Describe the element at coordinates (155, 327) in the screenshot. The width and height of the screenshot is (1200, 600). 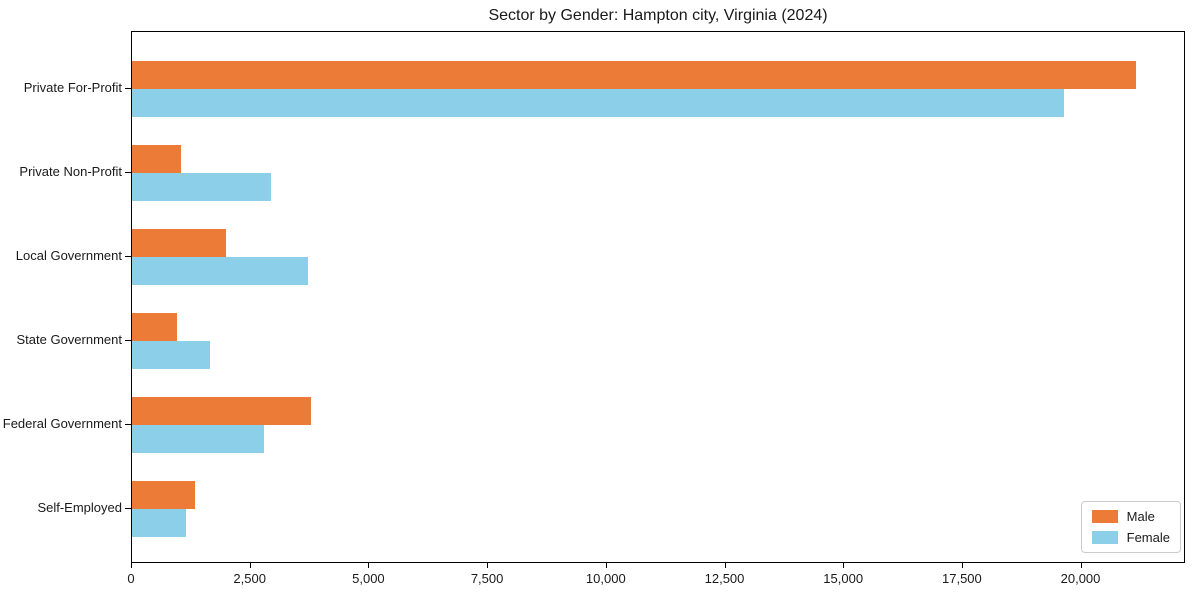
I see `bar-male-state-government` at that location.